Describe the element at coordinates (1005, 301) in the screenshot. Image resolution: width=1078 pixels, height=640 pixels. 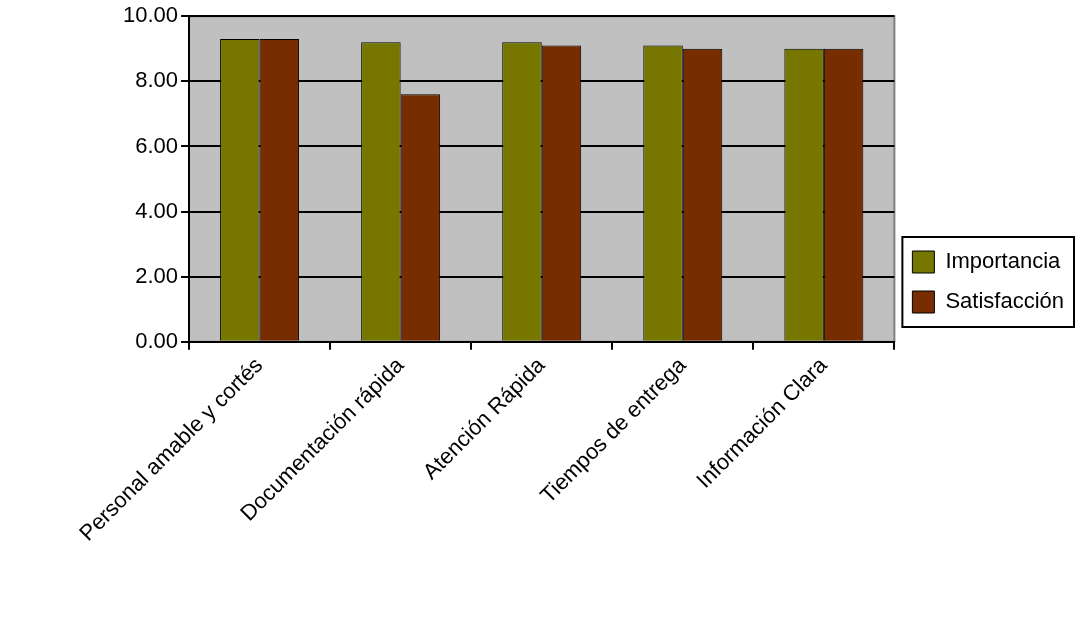
I see `legend-label: Satisfacción` at that location.